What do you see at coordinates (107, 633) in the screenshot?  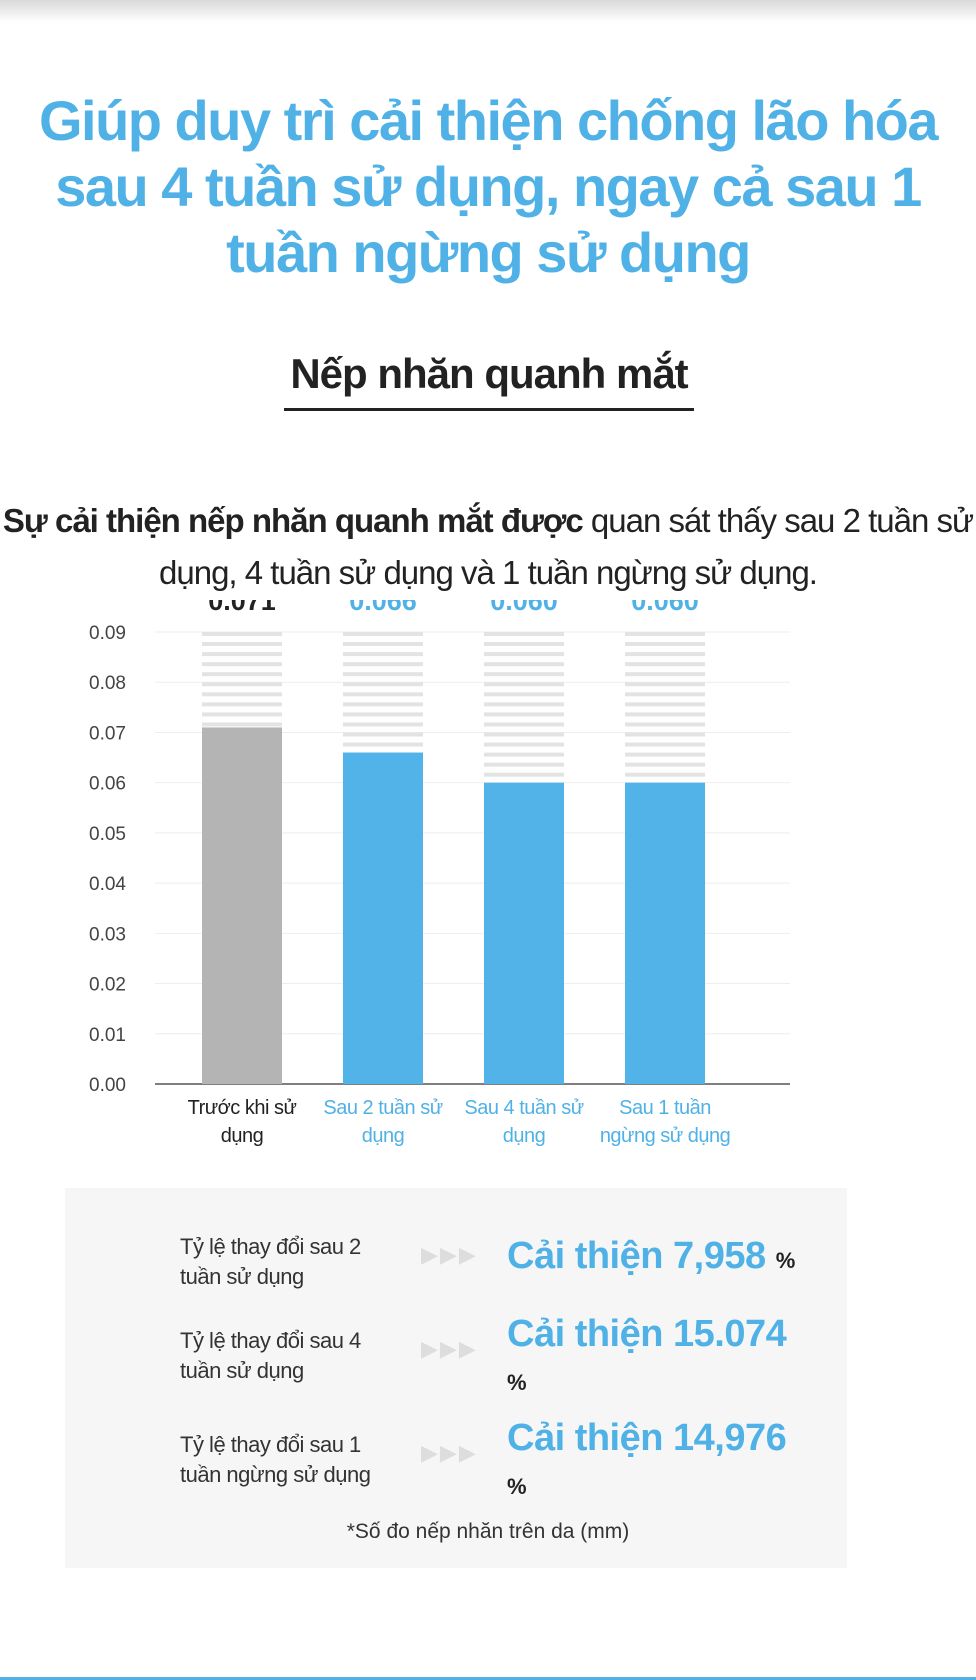 I see `y-tick-label: 0.09` at bounding box center [107, 633].